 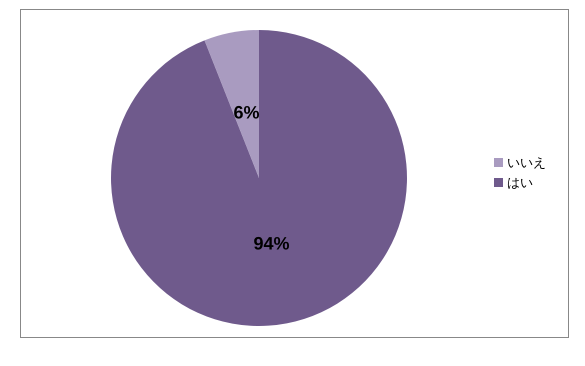 What do you see at coordinates (271, 243) in the screenshot?
I see `data-label: 94%` at bounding box center [271, 243].